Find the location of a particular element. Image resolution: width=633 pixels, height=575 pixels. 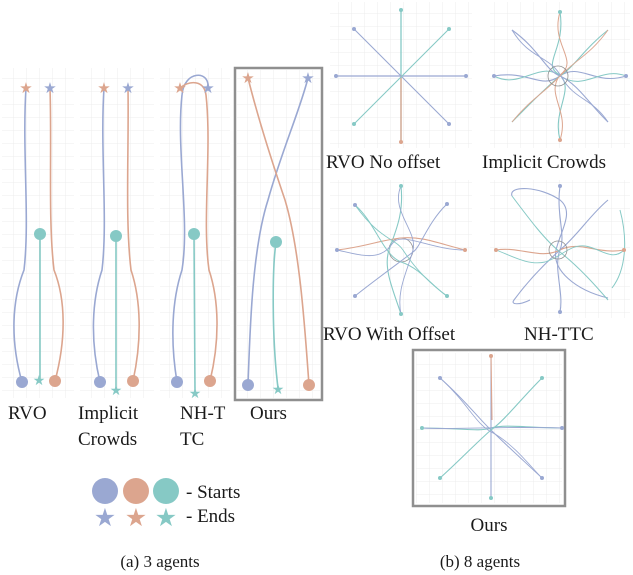

trajectories-implicit: ★ ★ ★ is located at coordinates (116, 239).